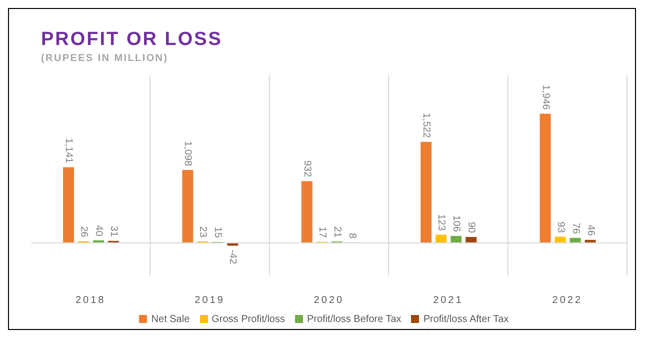 The width and height of the screenshot is (646, 340). I want to click on chart-subtitle: (RUPEES IN MILLION), so click(104, 58).